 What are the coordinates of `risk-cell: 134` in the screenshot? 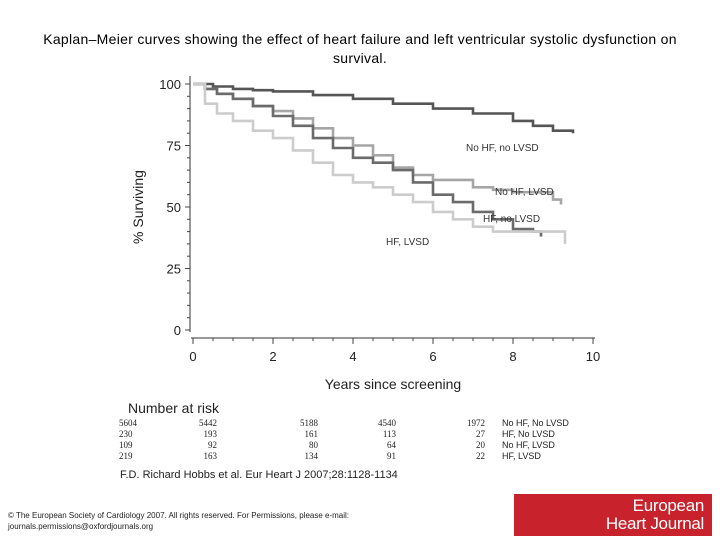 It's located at (312, 456).